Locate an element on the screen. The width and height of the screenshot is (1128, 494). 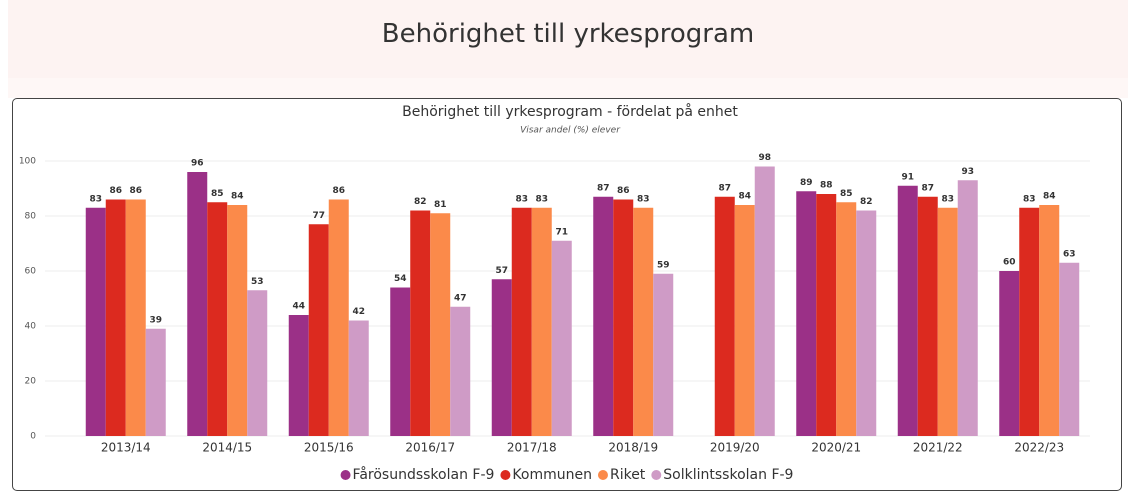
value-label: 53 is located at coordinates (257, 282).